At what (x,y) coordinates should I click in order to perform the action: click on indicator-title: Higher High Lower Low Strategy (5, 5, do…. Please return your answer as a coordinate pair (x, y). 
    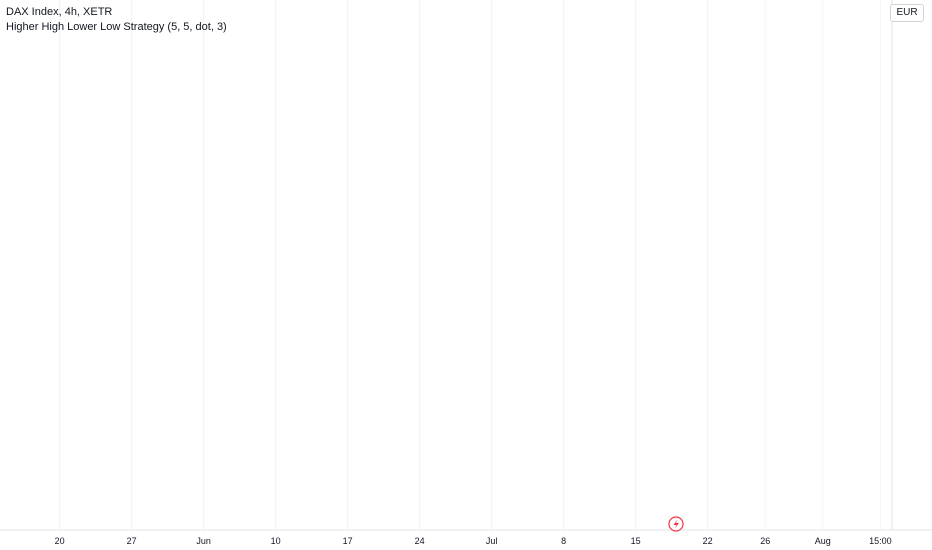
    Looking at the image, I should click on (116, 27).